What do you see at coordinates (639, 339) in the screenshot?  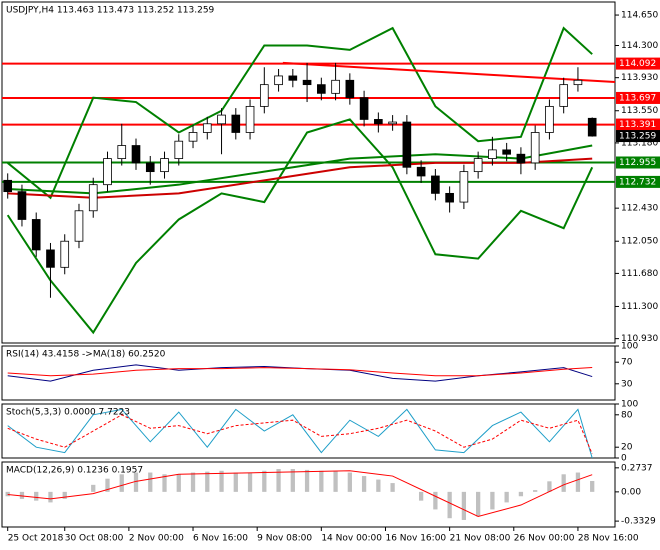 I see `y-tick-label: 110.930` at bounding box center [639, 339].